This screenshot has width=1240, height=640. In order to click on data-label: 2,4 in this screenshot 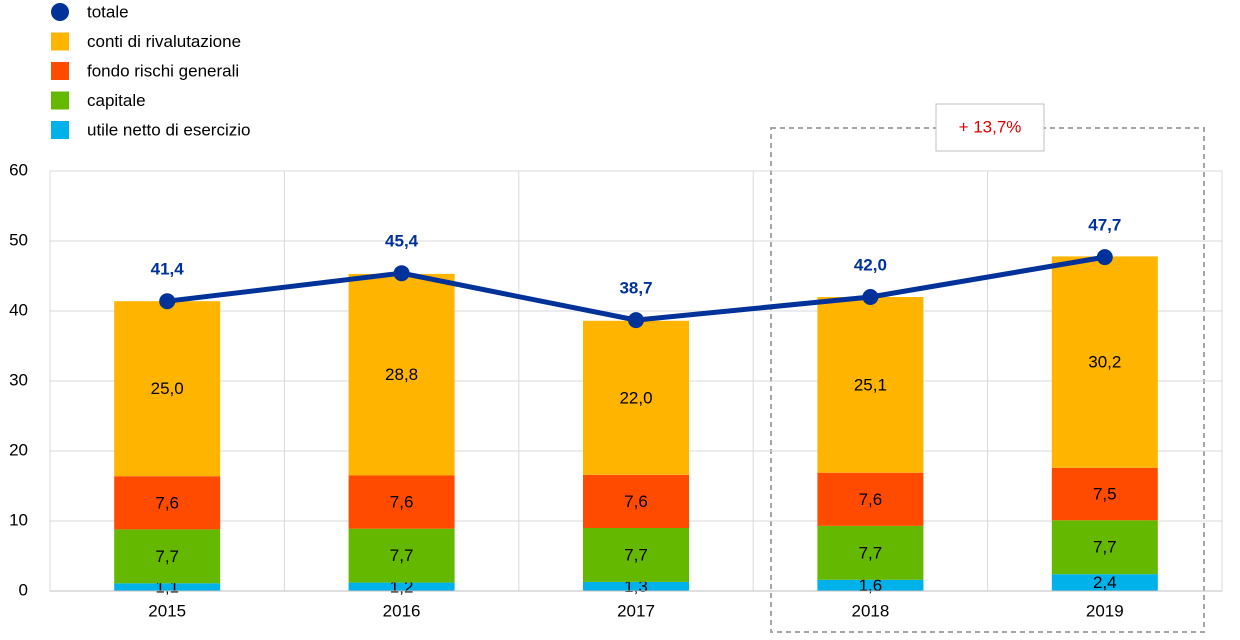, I will do `click(1105, 582)`.